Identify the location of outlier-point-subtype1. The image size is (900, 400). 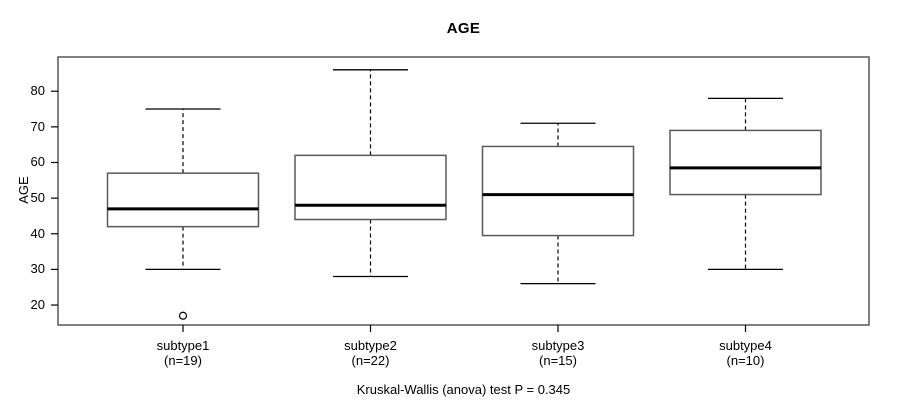
(183, 315).